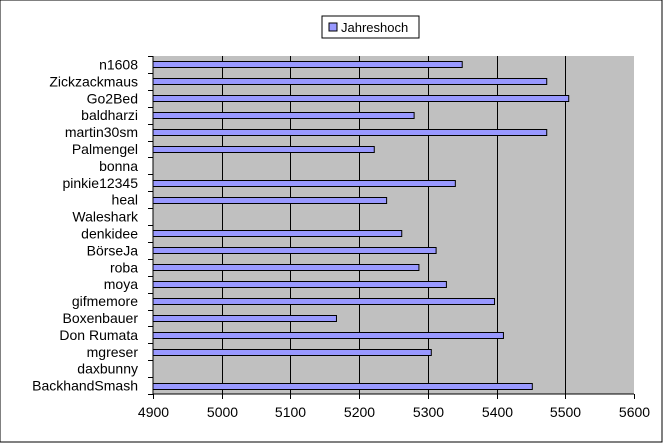 This screenshot has height=443, width=663. What do you see at coordinates (98, 335) in the screenshot?
I see `category-label: Don Rumata` at bounding box center [98, 335].